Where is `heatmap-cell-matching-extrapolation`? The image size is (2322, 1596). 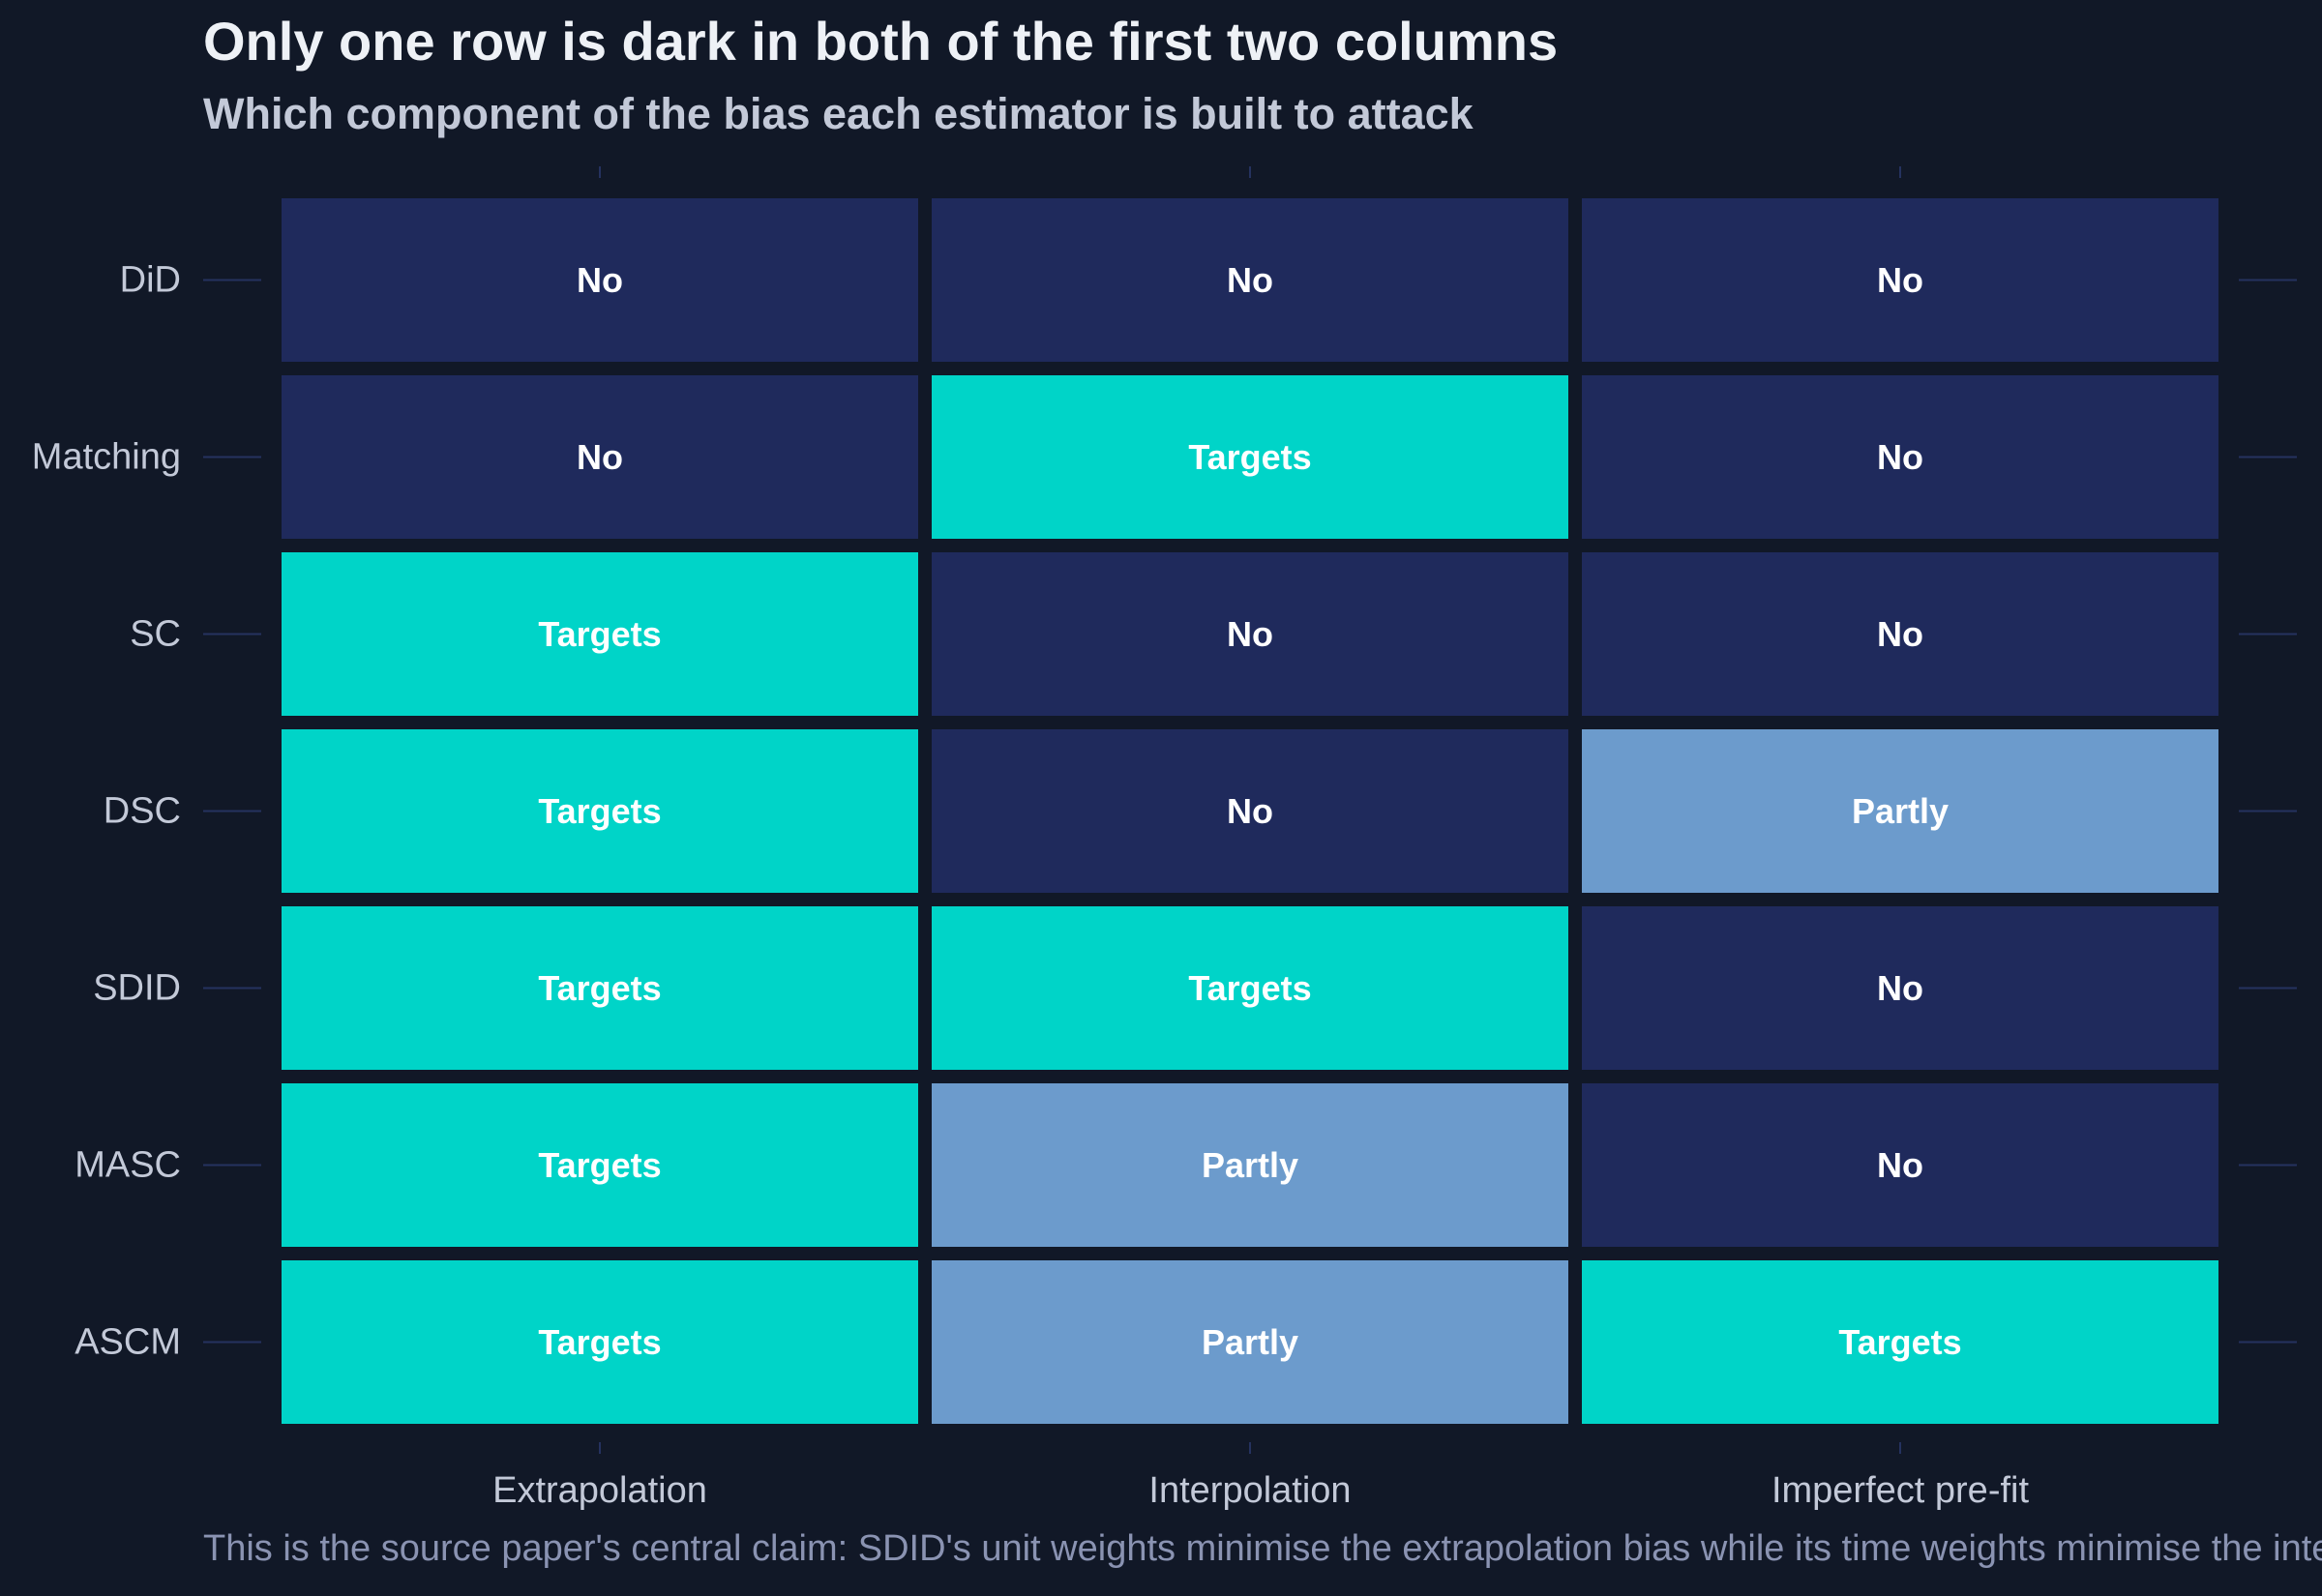 heatmap-cell-matching-extrapolation is located at coordinates (600, 457).